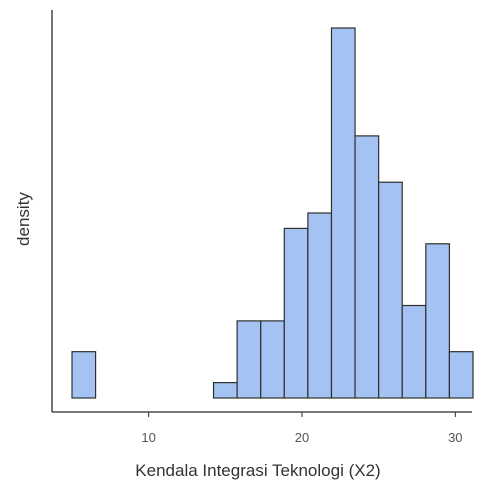 The width and height of the screenshot is (481, 486). Describe the element at coordinates (302, 437) in the screenshot. I see `x-tick-label-20: 20` at that location.